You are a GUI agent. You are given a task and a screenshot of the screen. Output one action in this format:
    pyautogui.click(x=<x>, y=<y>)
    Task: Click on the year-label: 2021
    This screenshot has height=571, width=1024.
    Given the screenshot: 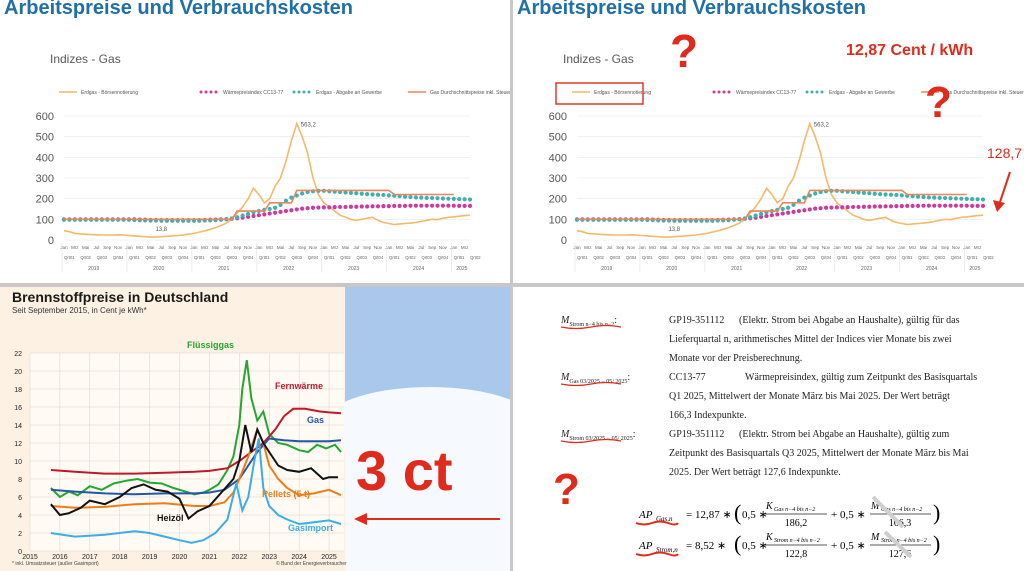 What is the action you would take?
    pyautogui.click(x=736, y=269)
    